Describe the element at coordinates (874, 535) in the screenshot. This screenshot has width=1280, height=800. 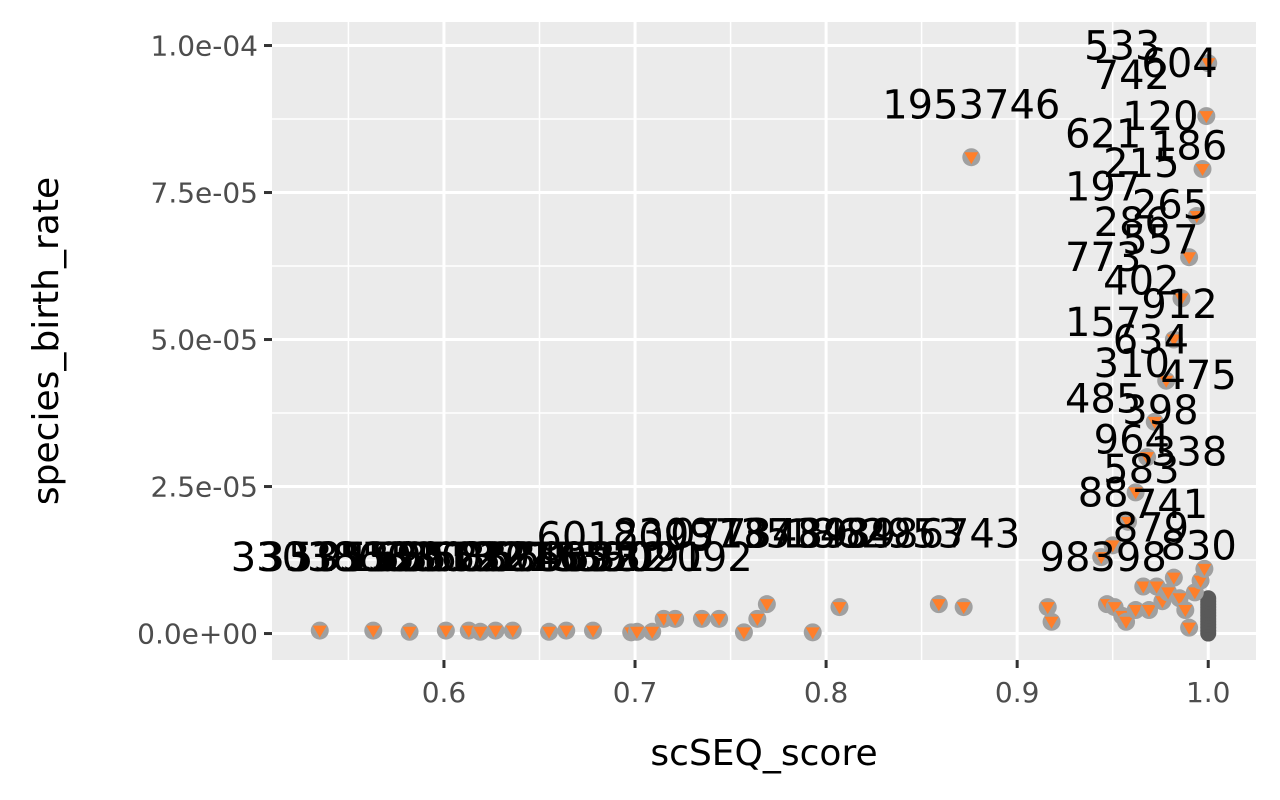
I see `point-label: 1862953` at that location.